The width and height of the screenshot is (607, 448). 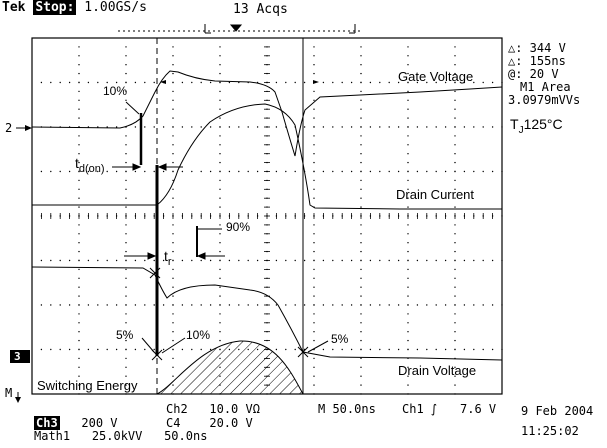 What do you see at coordinates (9, 393) in the screenshot?
I see `math-level-label: M` at bounding box center [9, 393].